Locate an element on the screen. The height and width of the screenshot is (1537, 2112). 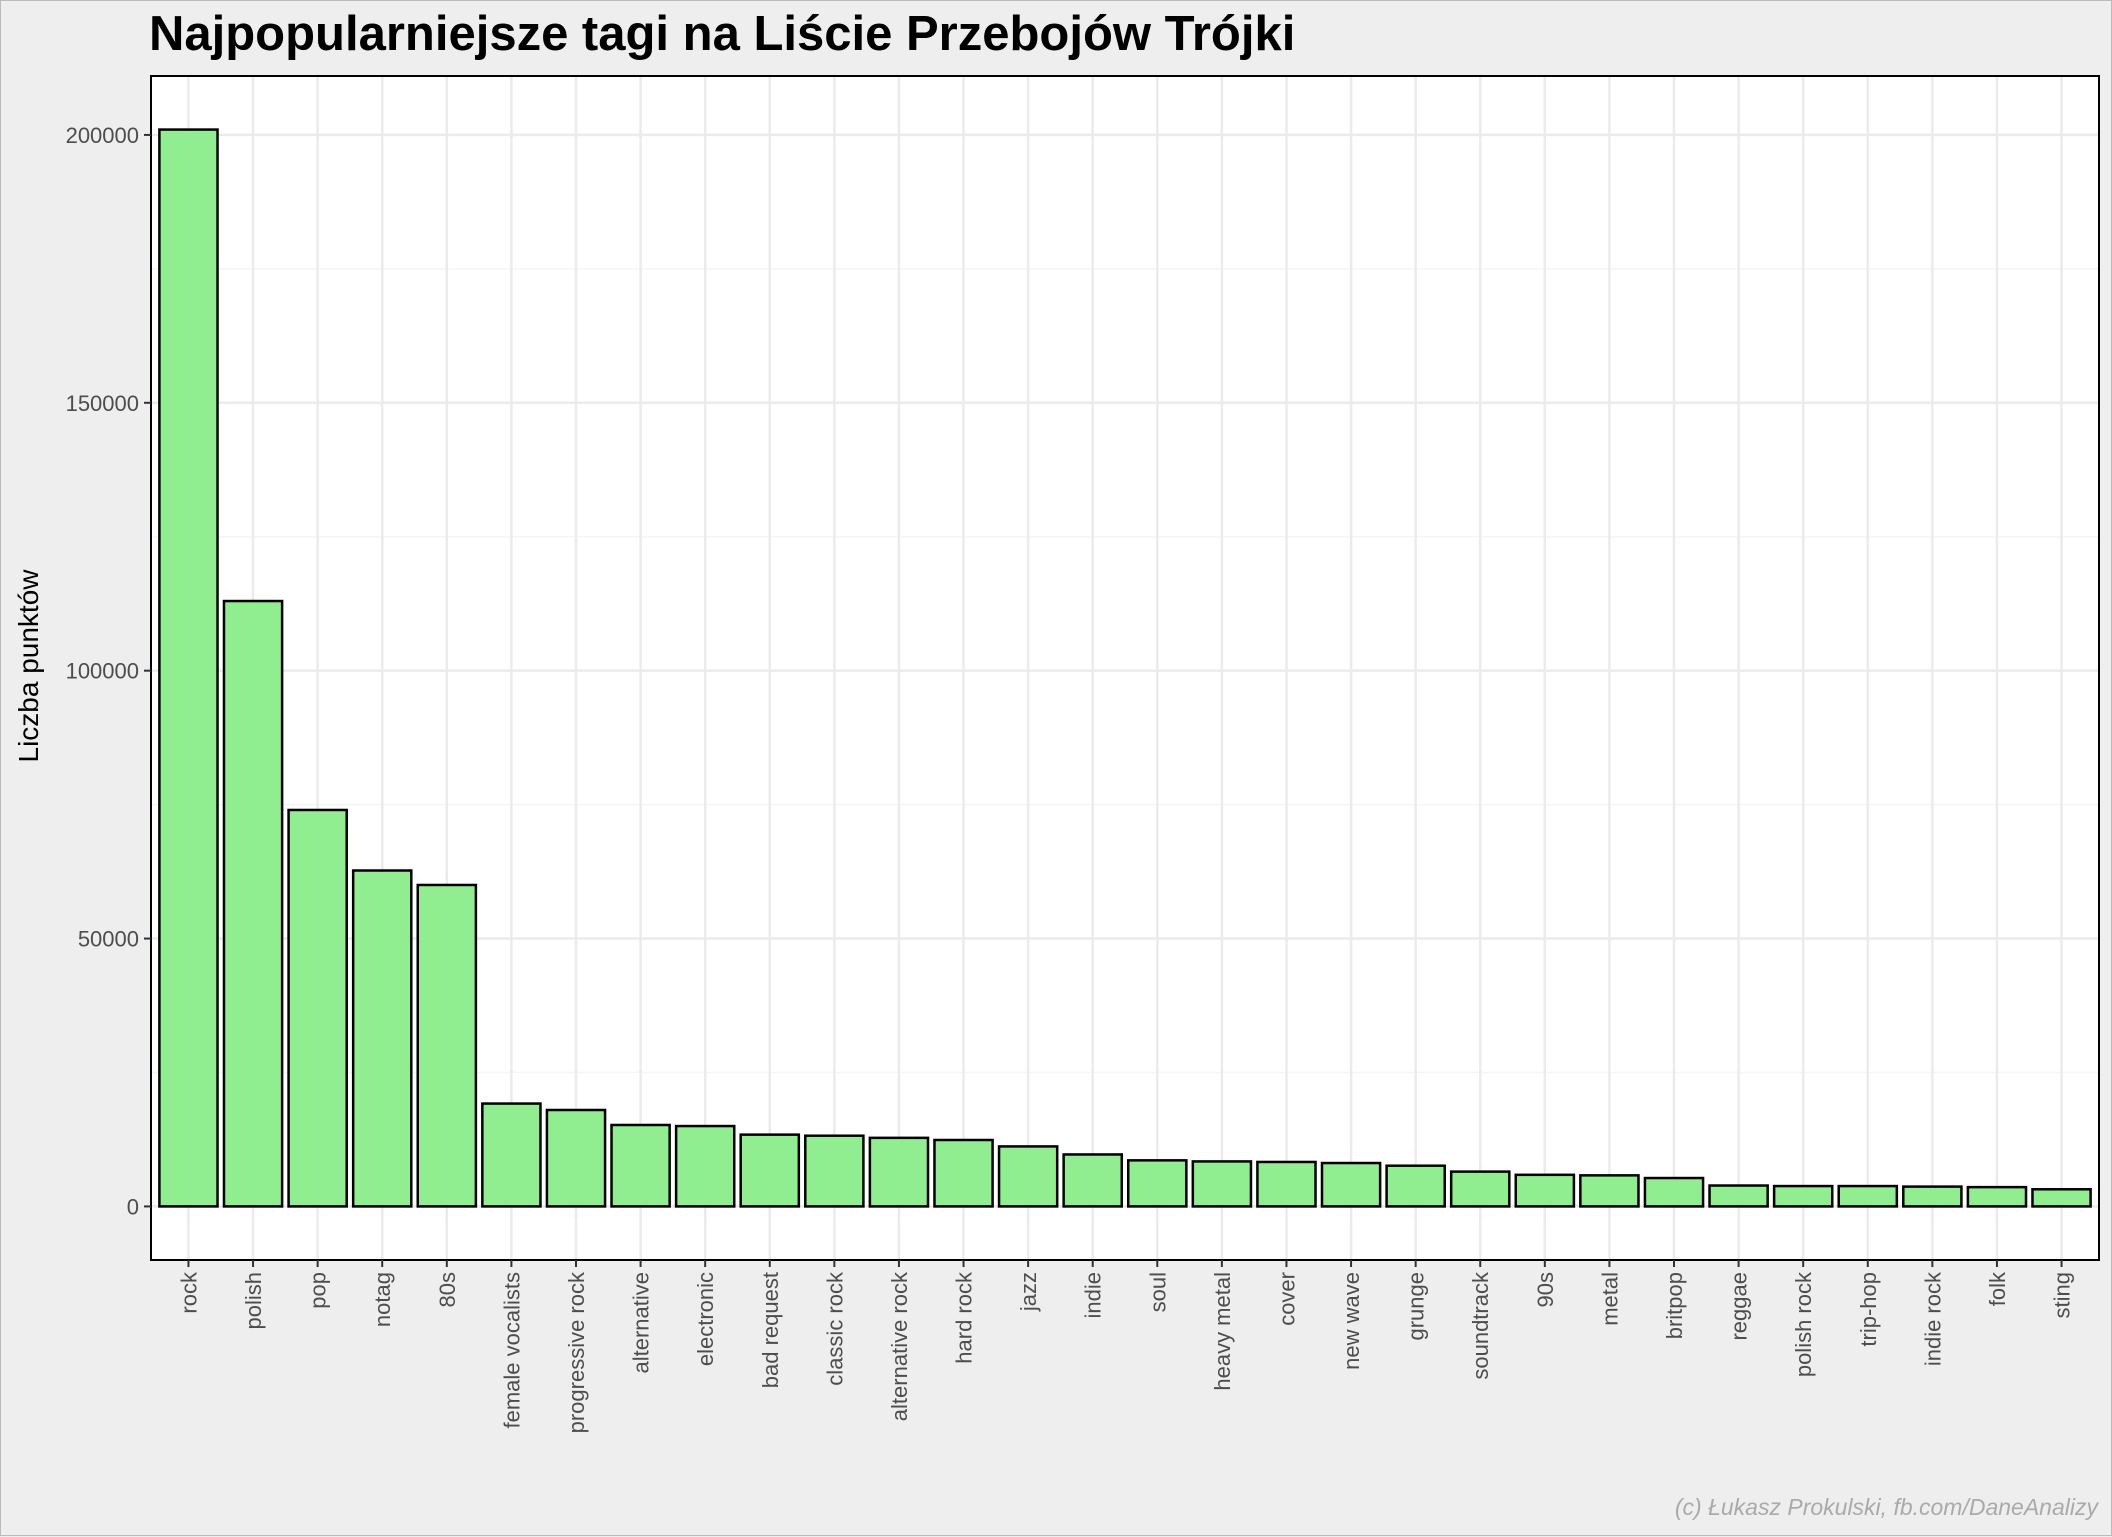
x-tick-label: pop is located at coordinates (318, 1290).